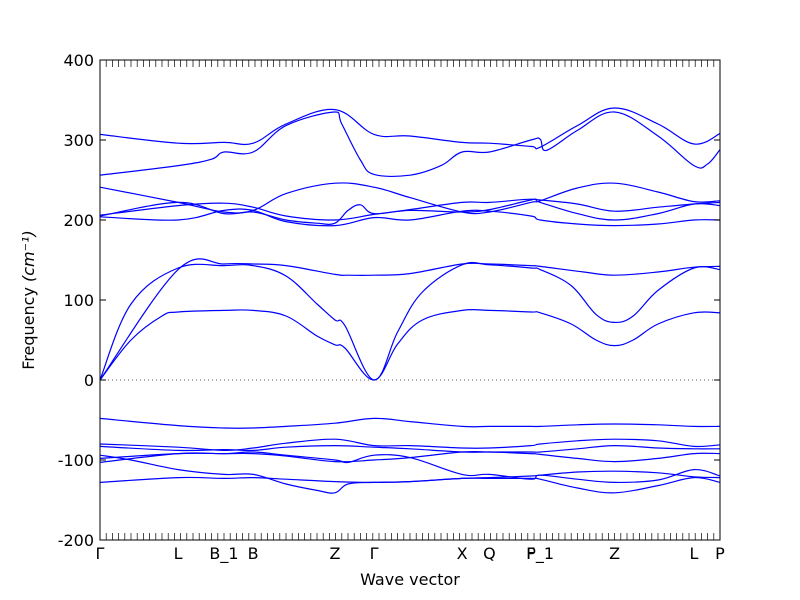  I want to click on y-tick-label: 100, so click(78, 300).